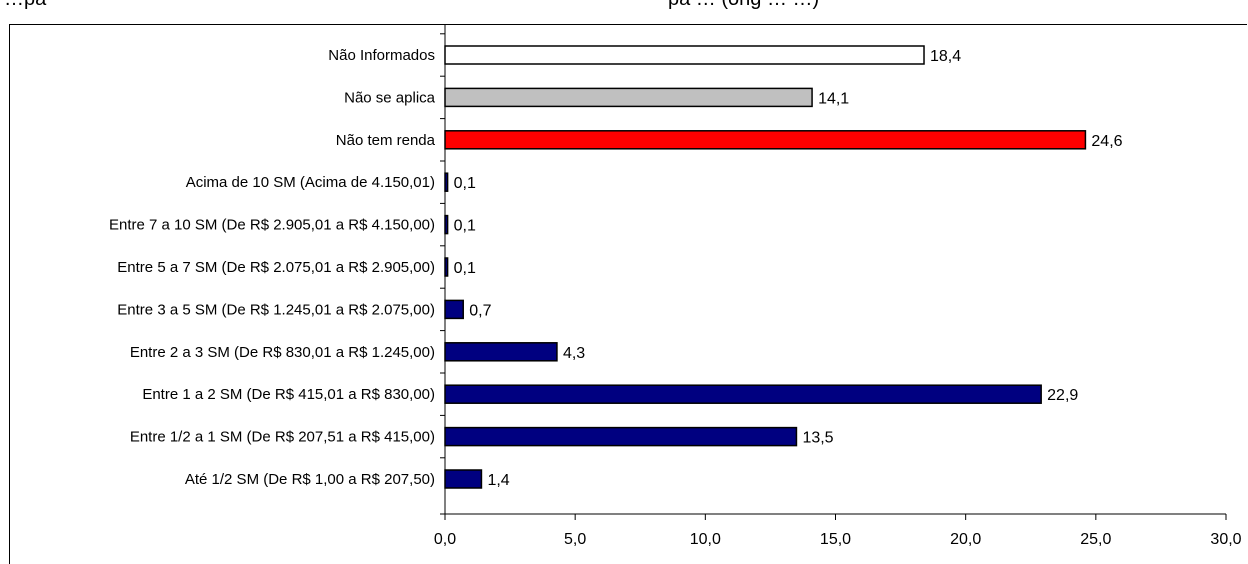 This screenshot has width=1248, height=564. I want to click on data-label: 24,6, so click(1106, 141).